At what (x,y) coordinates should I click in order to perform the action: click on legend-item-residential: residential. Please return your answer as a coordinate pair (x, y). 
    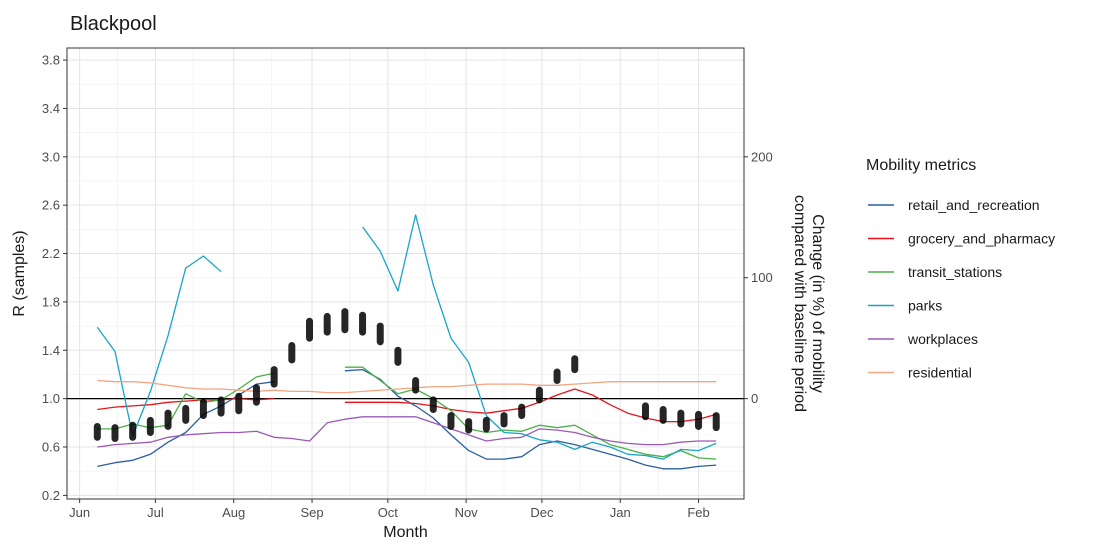
    Looking at the image, I should click on (920, 373).